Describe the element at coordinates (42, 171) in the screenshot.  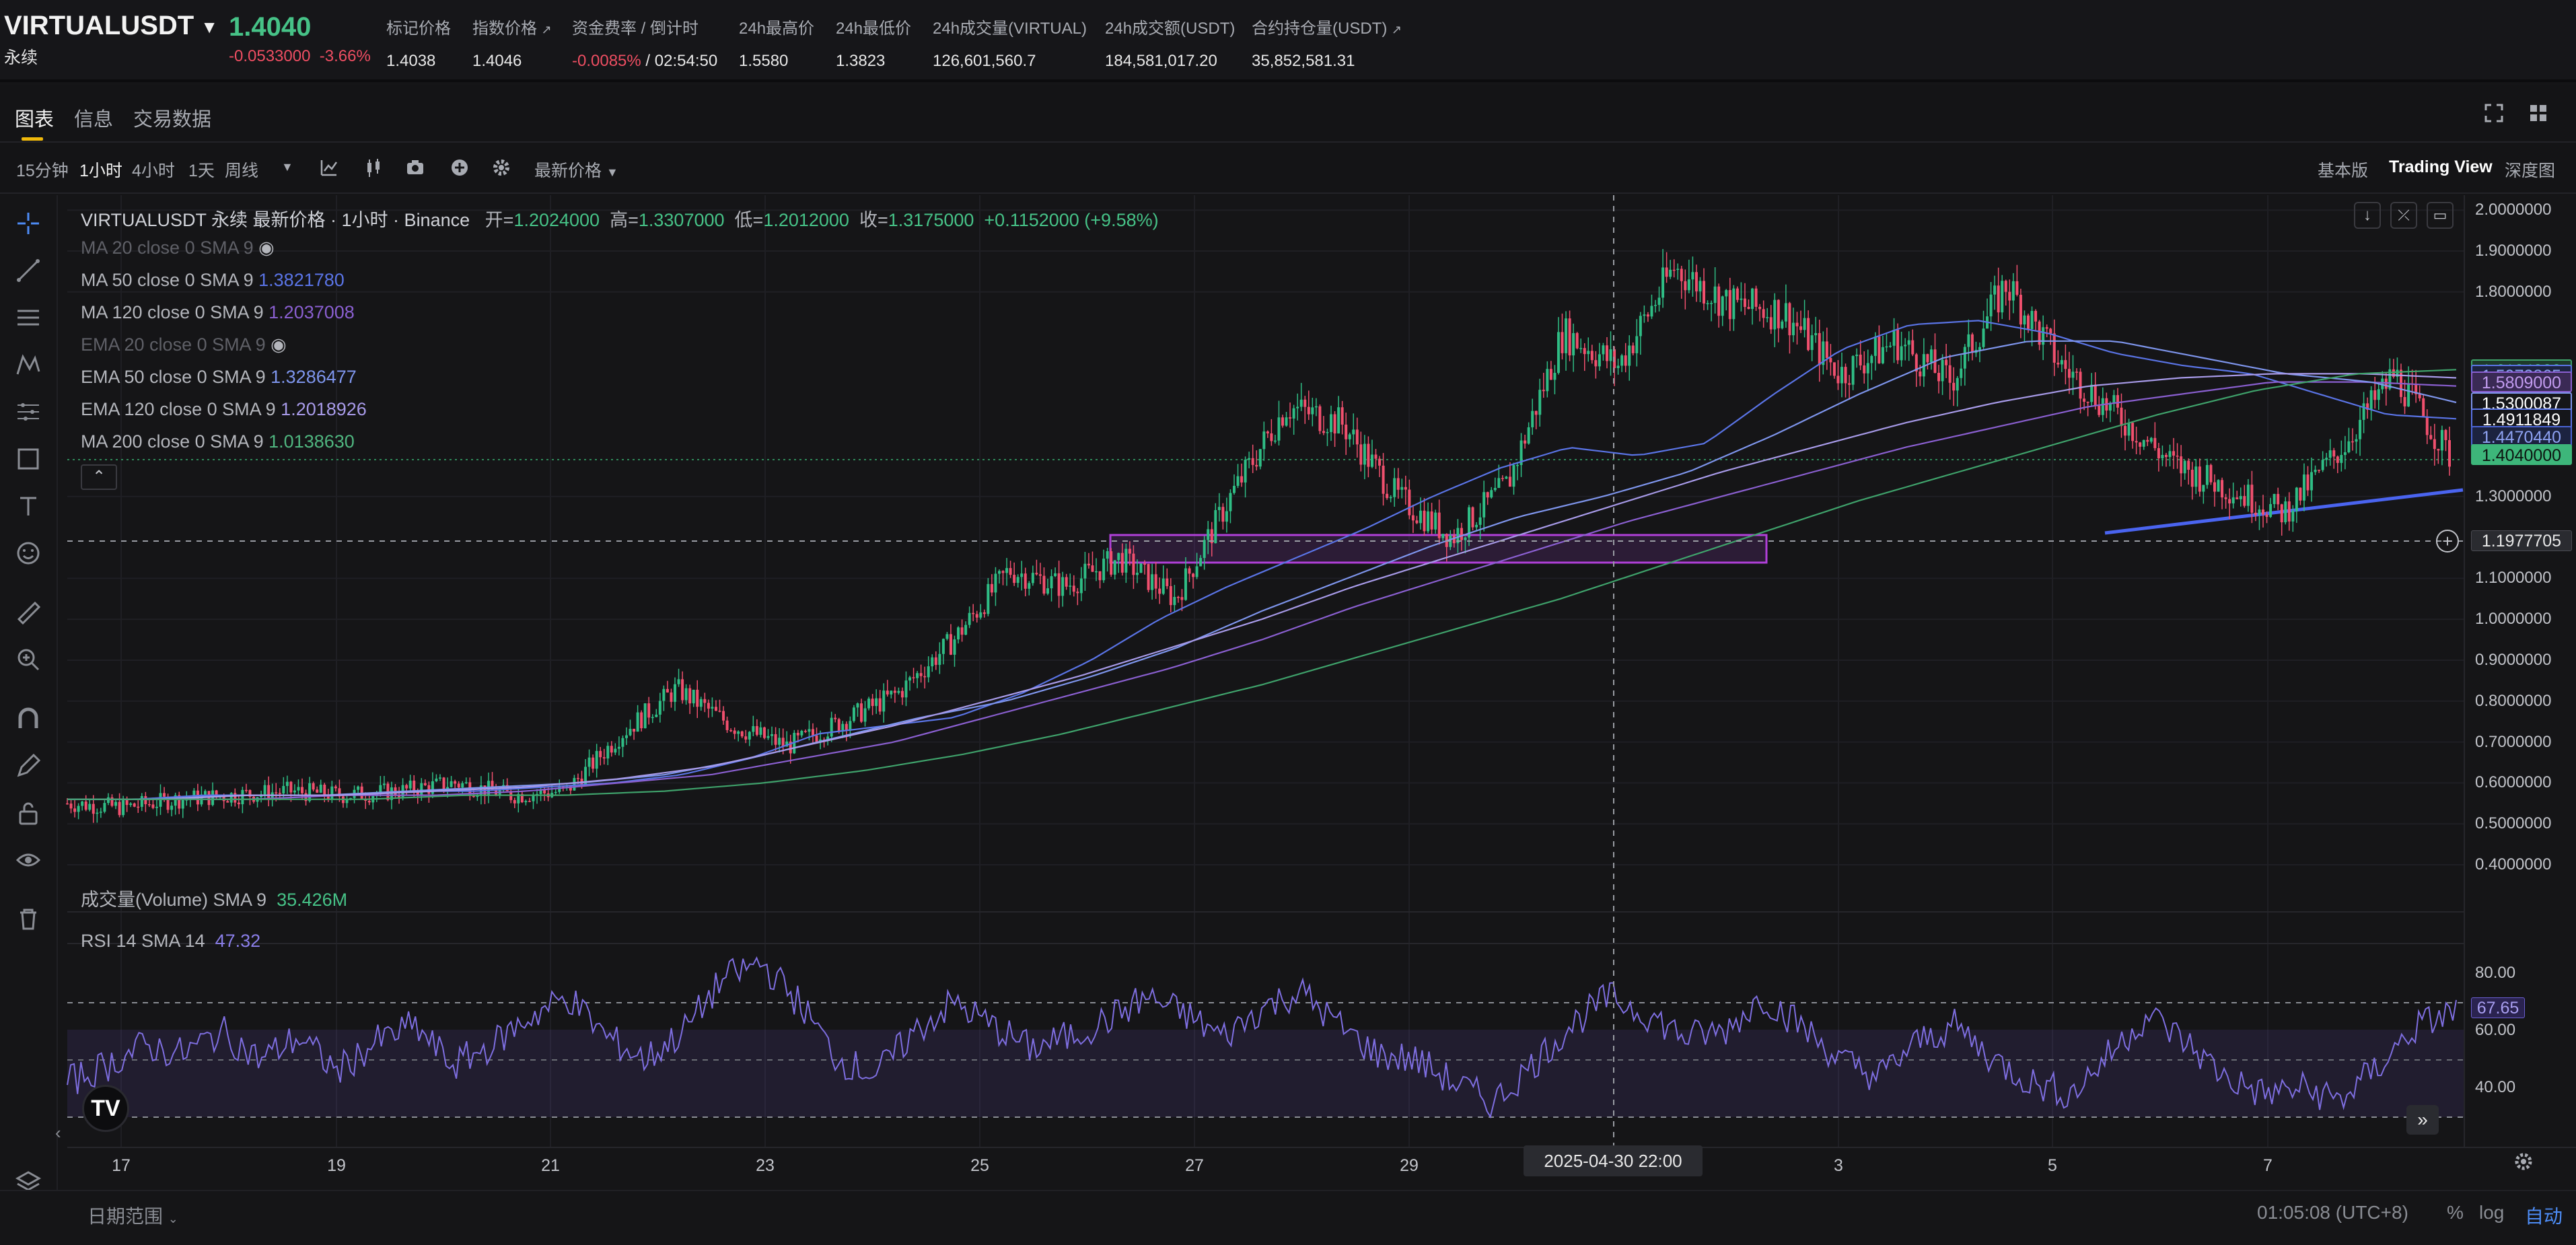
I see `interval-15m: 15分钟` at that location.